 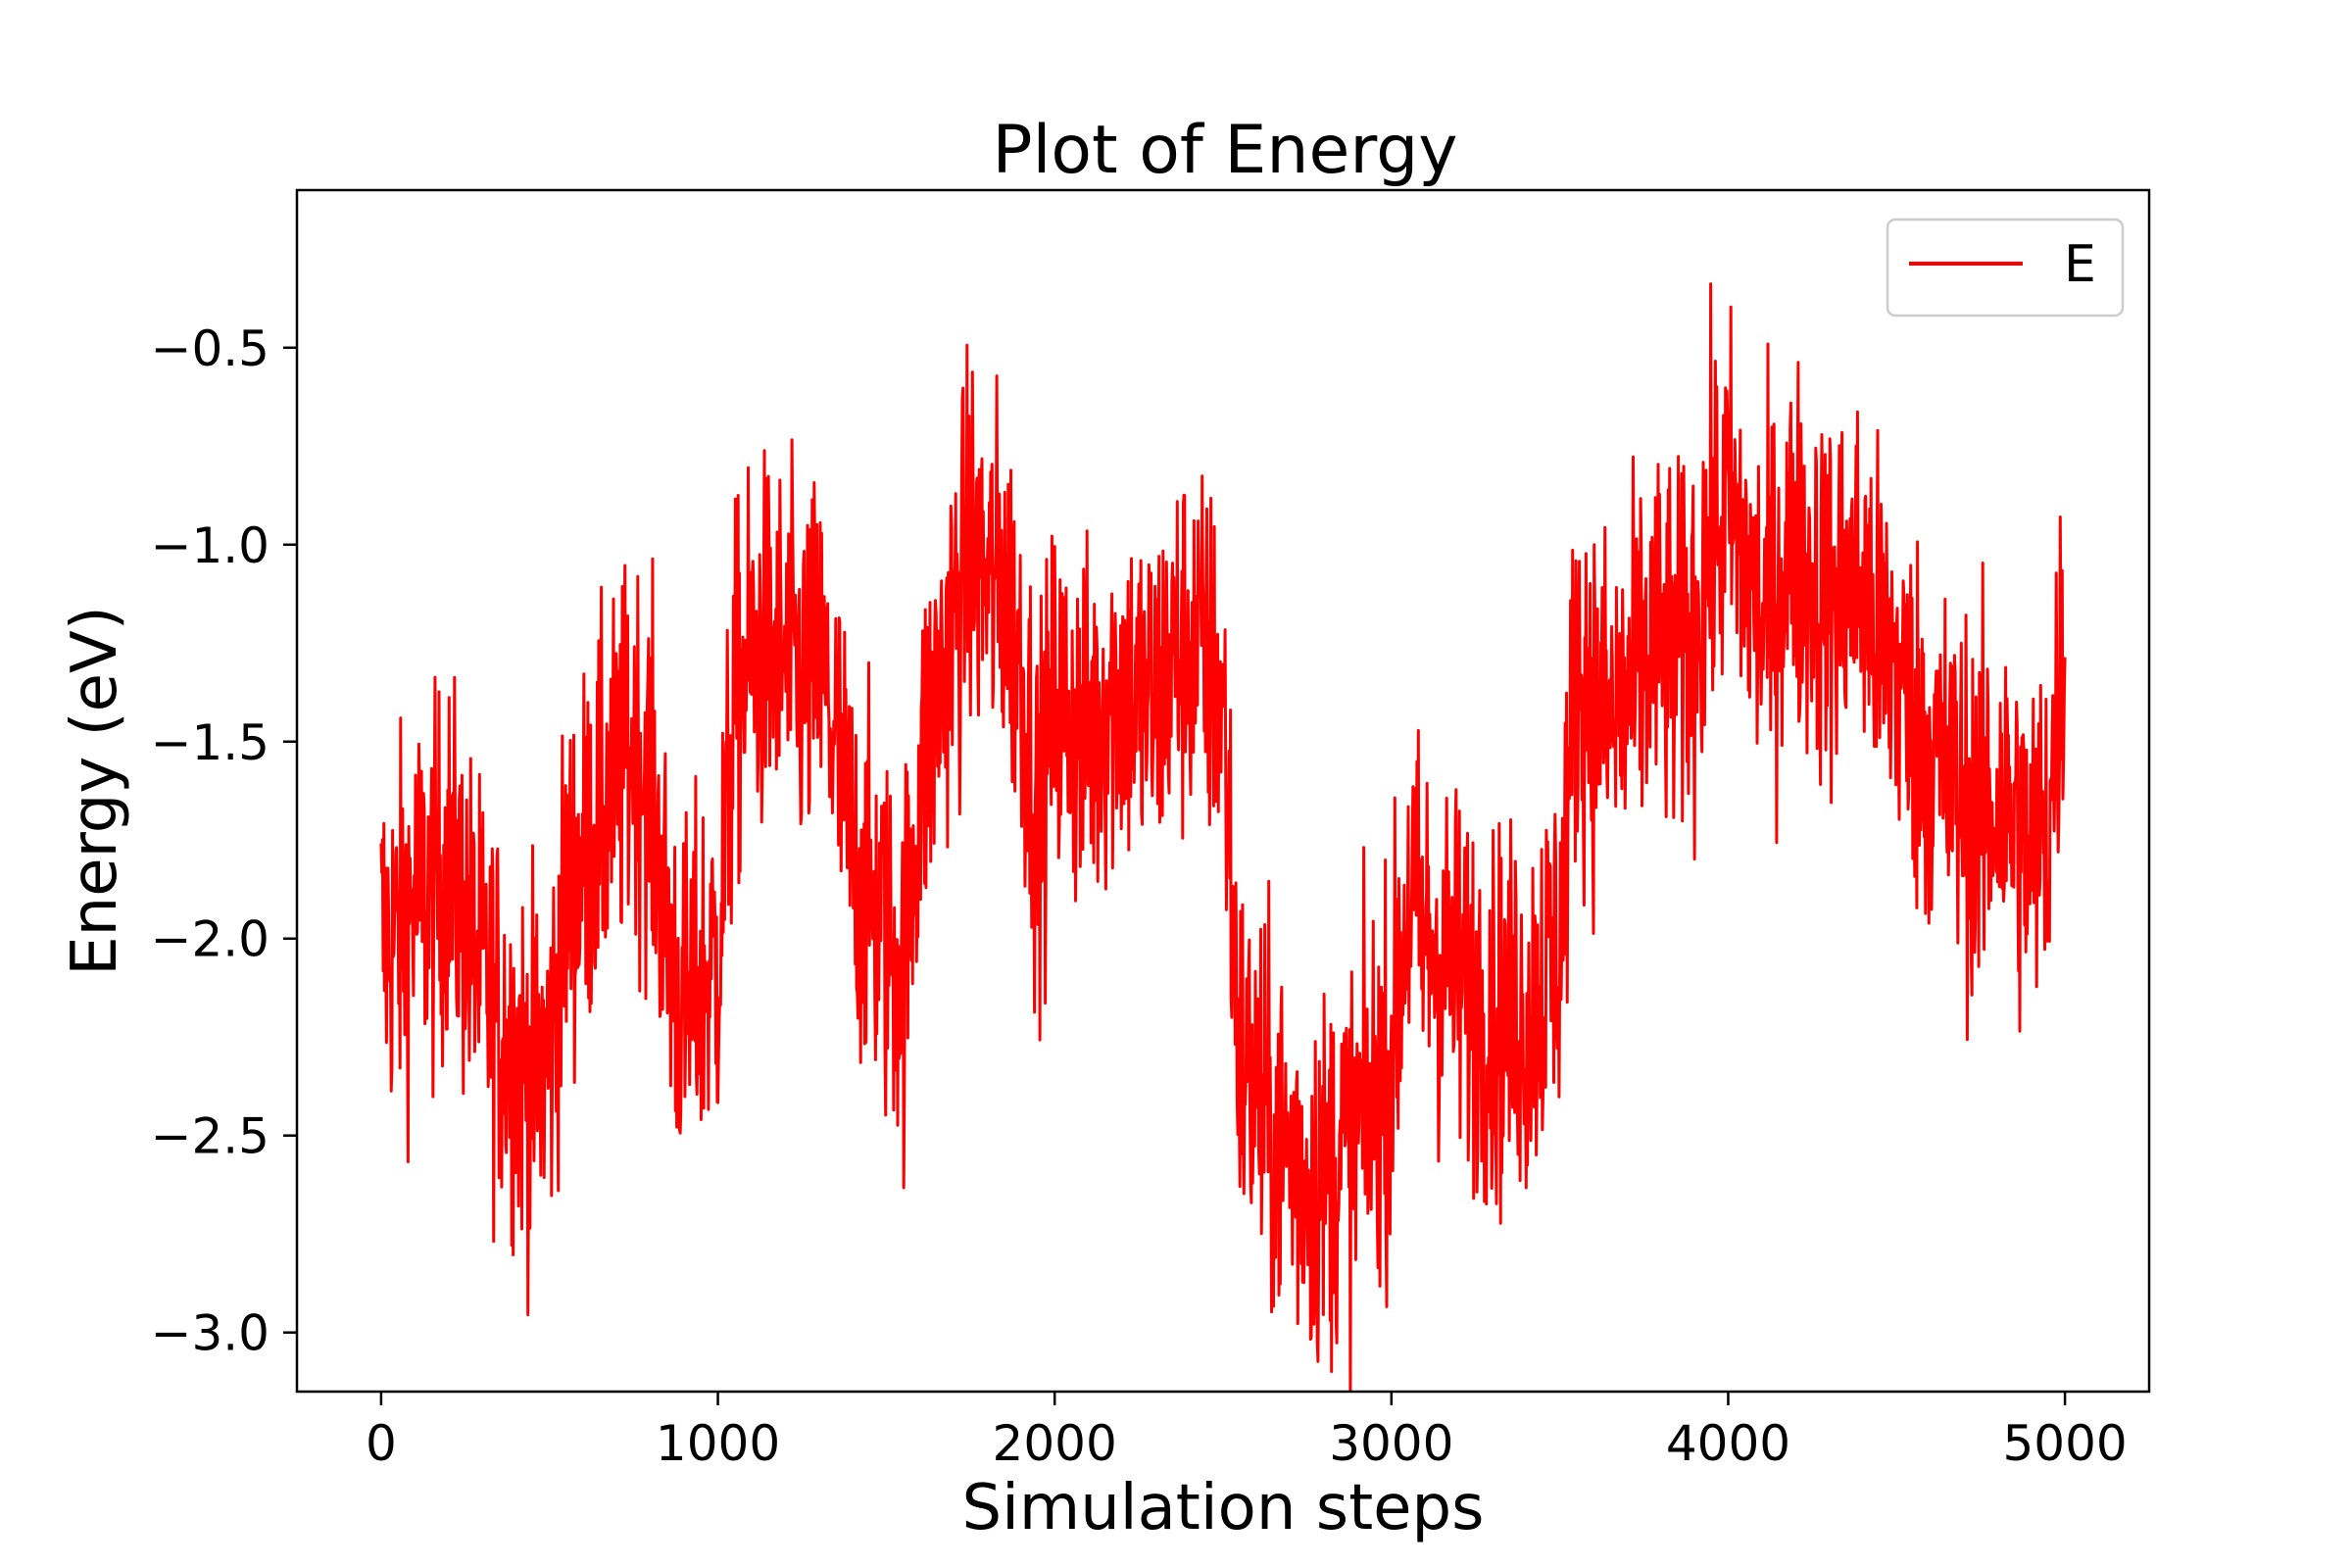 What do you see at coordinates (95, 791) in the screenshot?
I see `y-axis-label: Energy (eV)` at bounding box center [95, 791].